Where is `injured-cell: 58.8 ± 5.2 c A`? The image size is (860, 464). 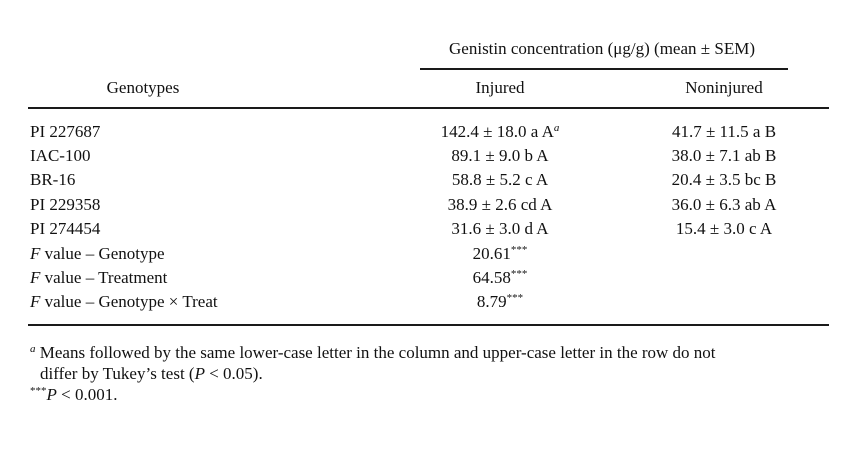 injured-cell: 58.8 ± 5.2 c A is located at coordinates (500, 179).